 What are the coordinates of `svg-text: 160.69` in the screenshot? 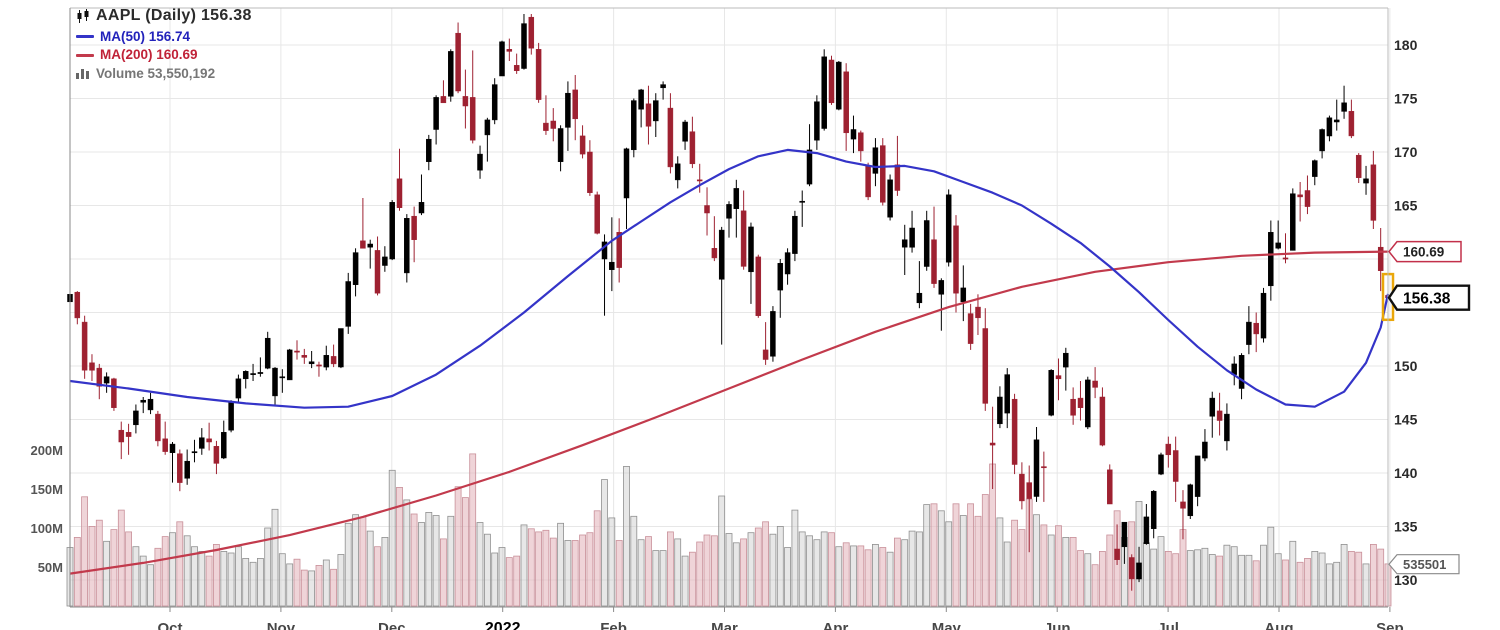 It's located at (1423, 252).